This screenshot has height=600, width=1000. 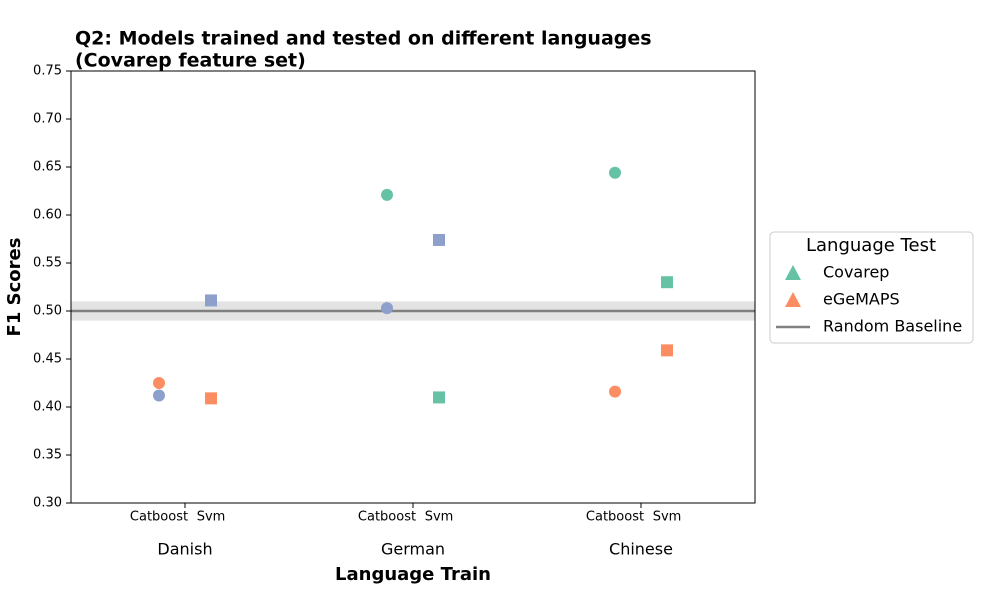 I want to click on y-tick-label: 0.55, so click(x=47, y=263).